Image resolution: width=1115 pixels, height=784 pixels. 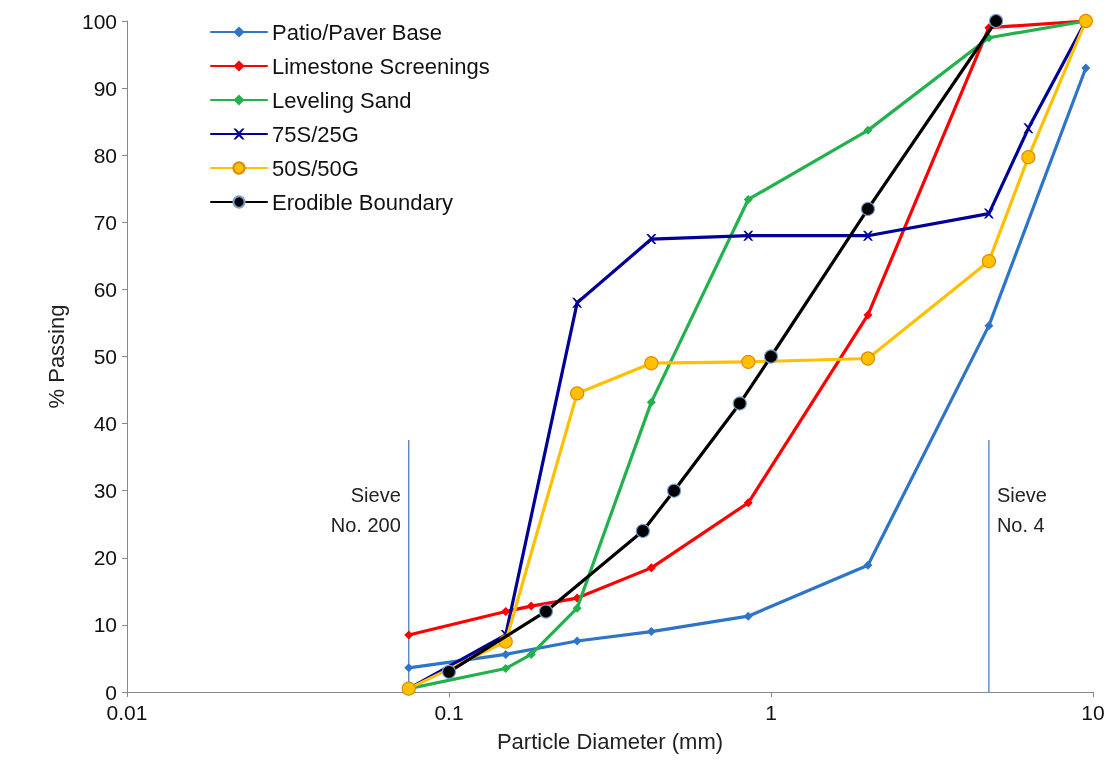 I want to click on y-tick-label: 20, so click(x=105, y=558).